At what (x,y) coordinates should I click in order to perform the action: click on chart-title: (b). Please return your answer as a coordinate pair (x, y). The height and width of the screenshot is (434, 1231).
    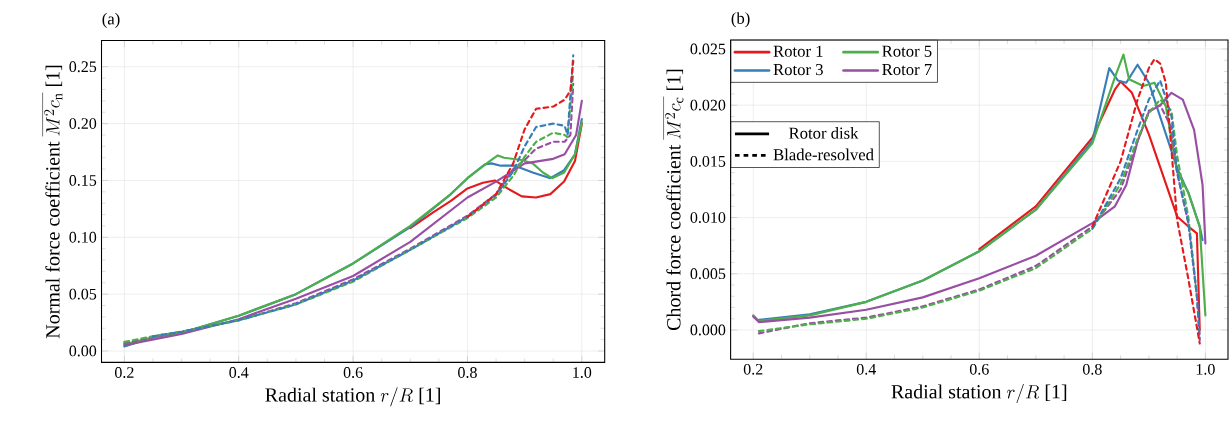
    Looking at the image, I should click on (740, 20).